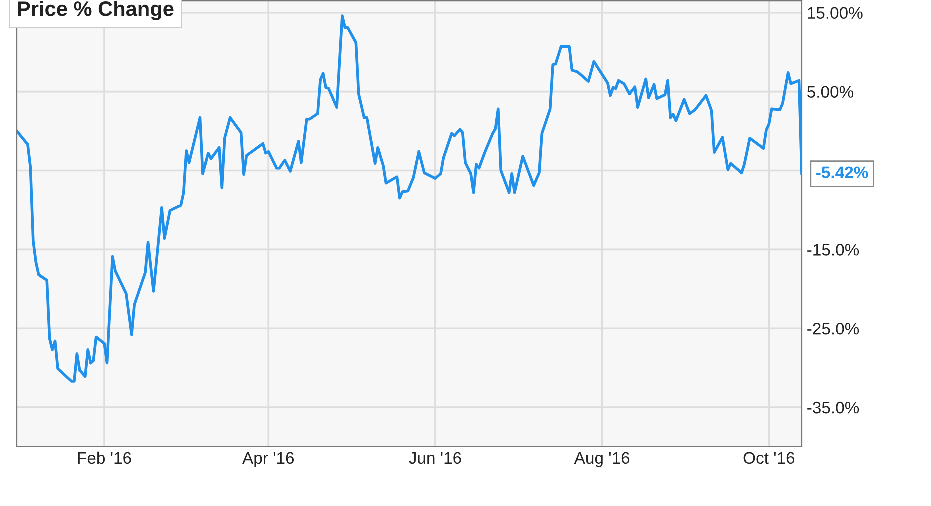 The height and width of the screenshot is (506, 931). I want to click on chart-title: Price % Change, so click(96, 11).